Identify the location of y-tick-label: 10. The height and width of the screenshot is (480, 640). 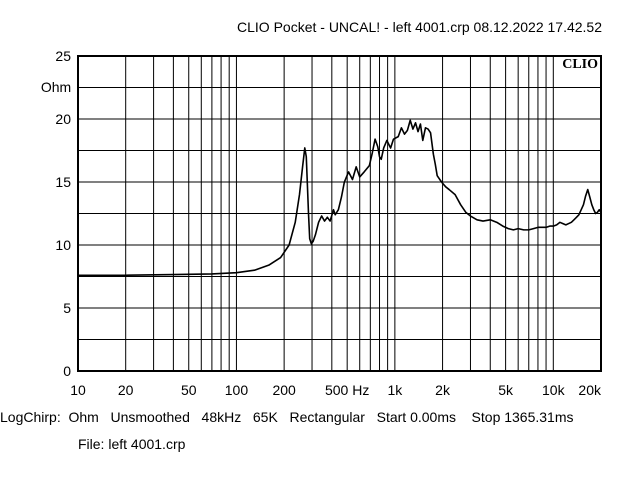
(63, 245).